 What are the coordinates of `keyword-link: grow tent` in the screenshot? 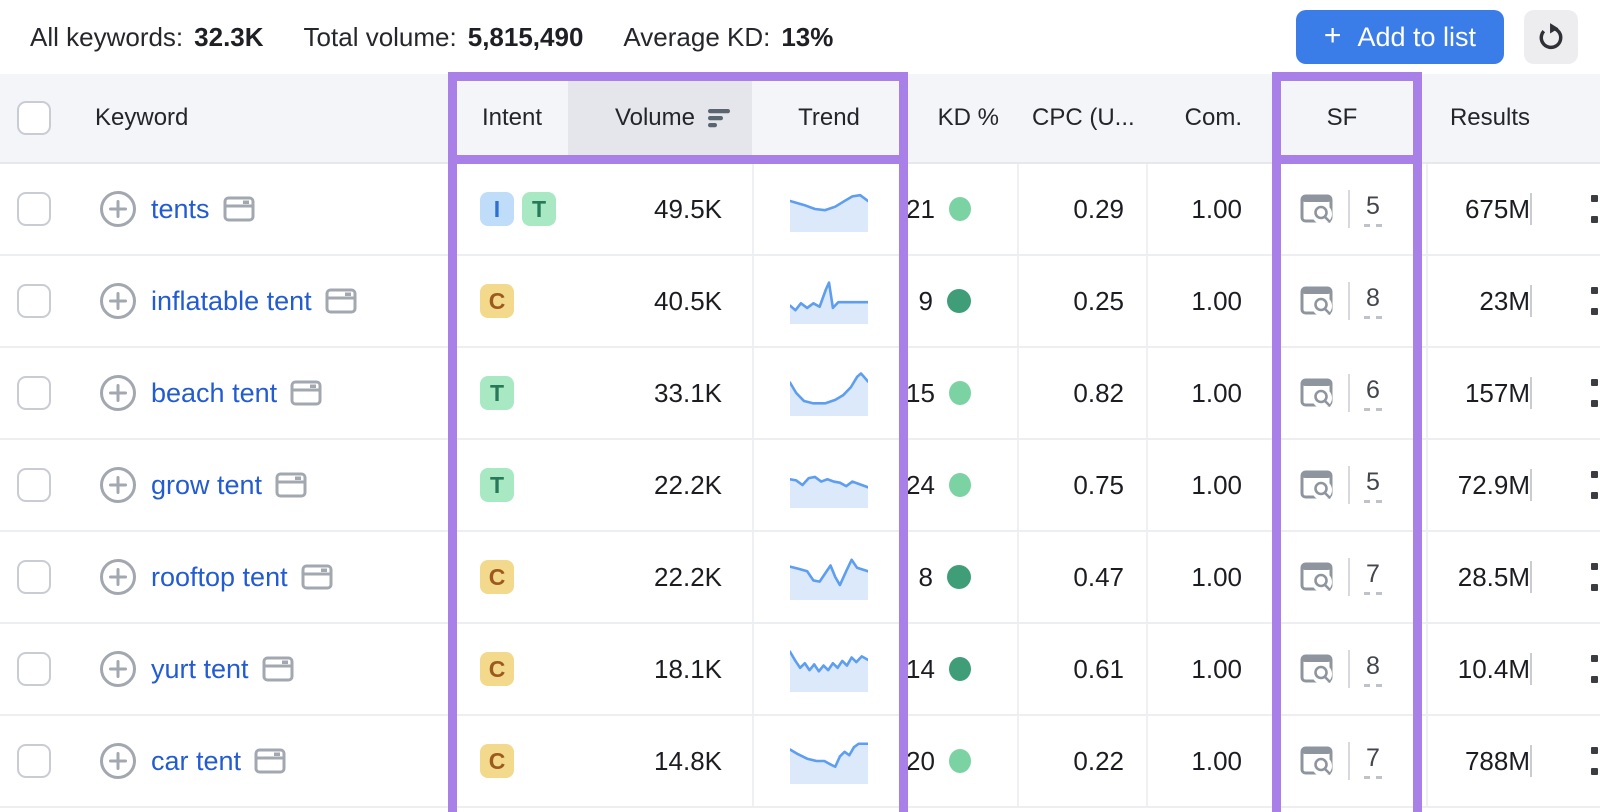 It's located at (207, 484).